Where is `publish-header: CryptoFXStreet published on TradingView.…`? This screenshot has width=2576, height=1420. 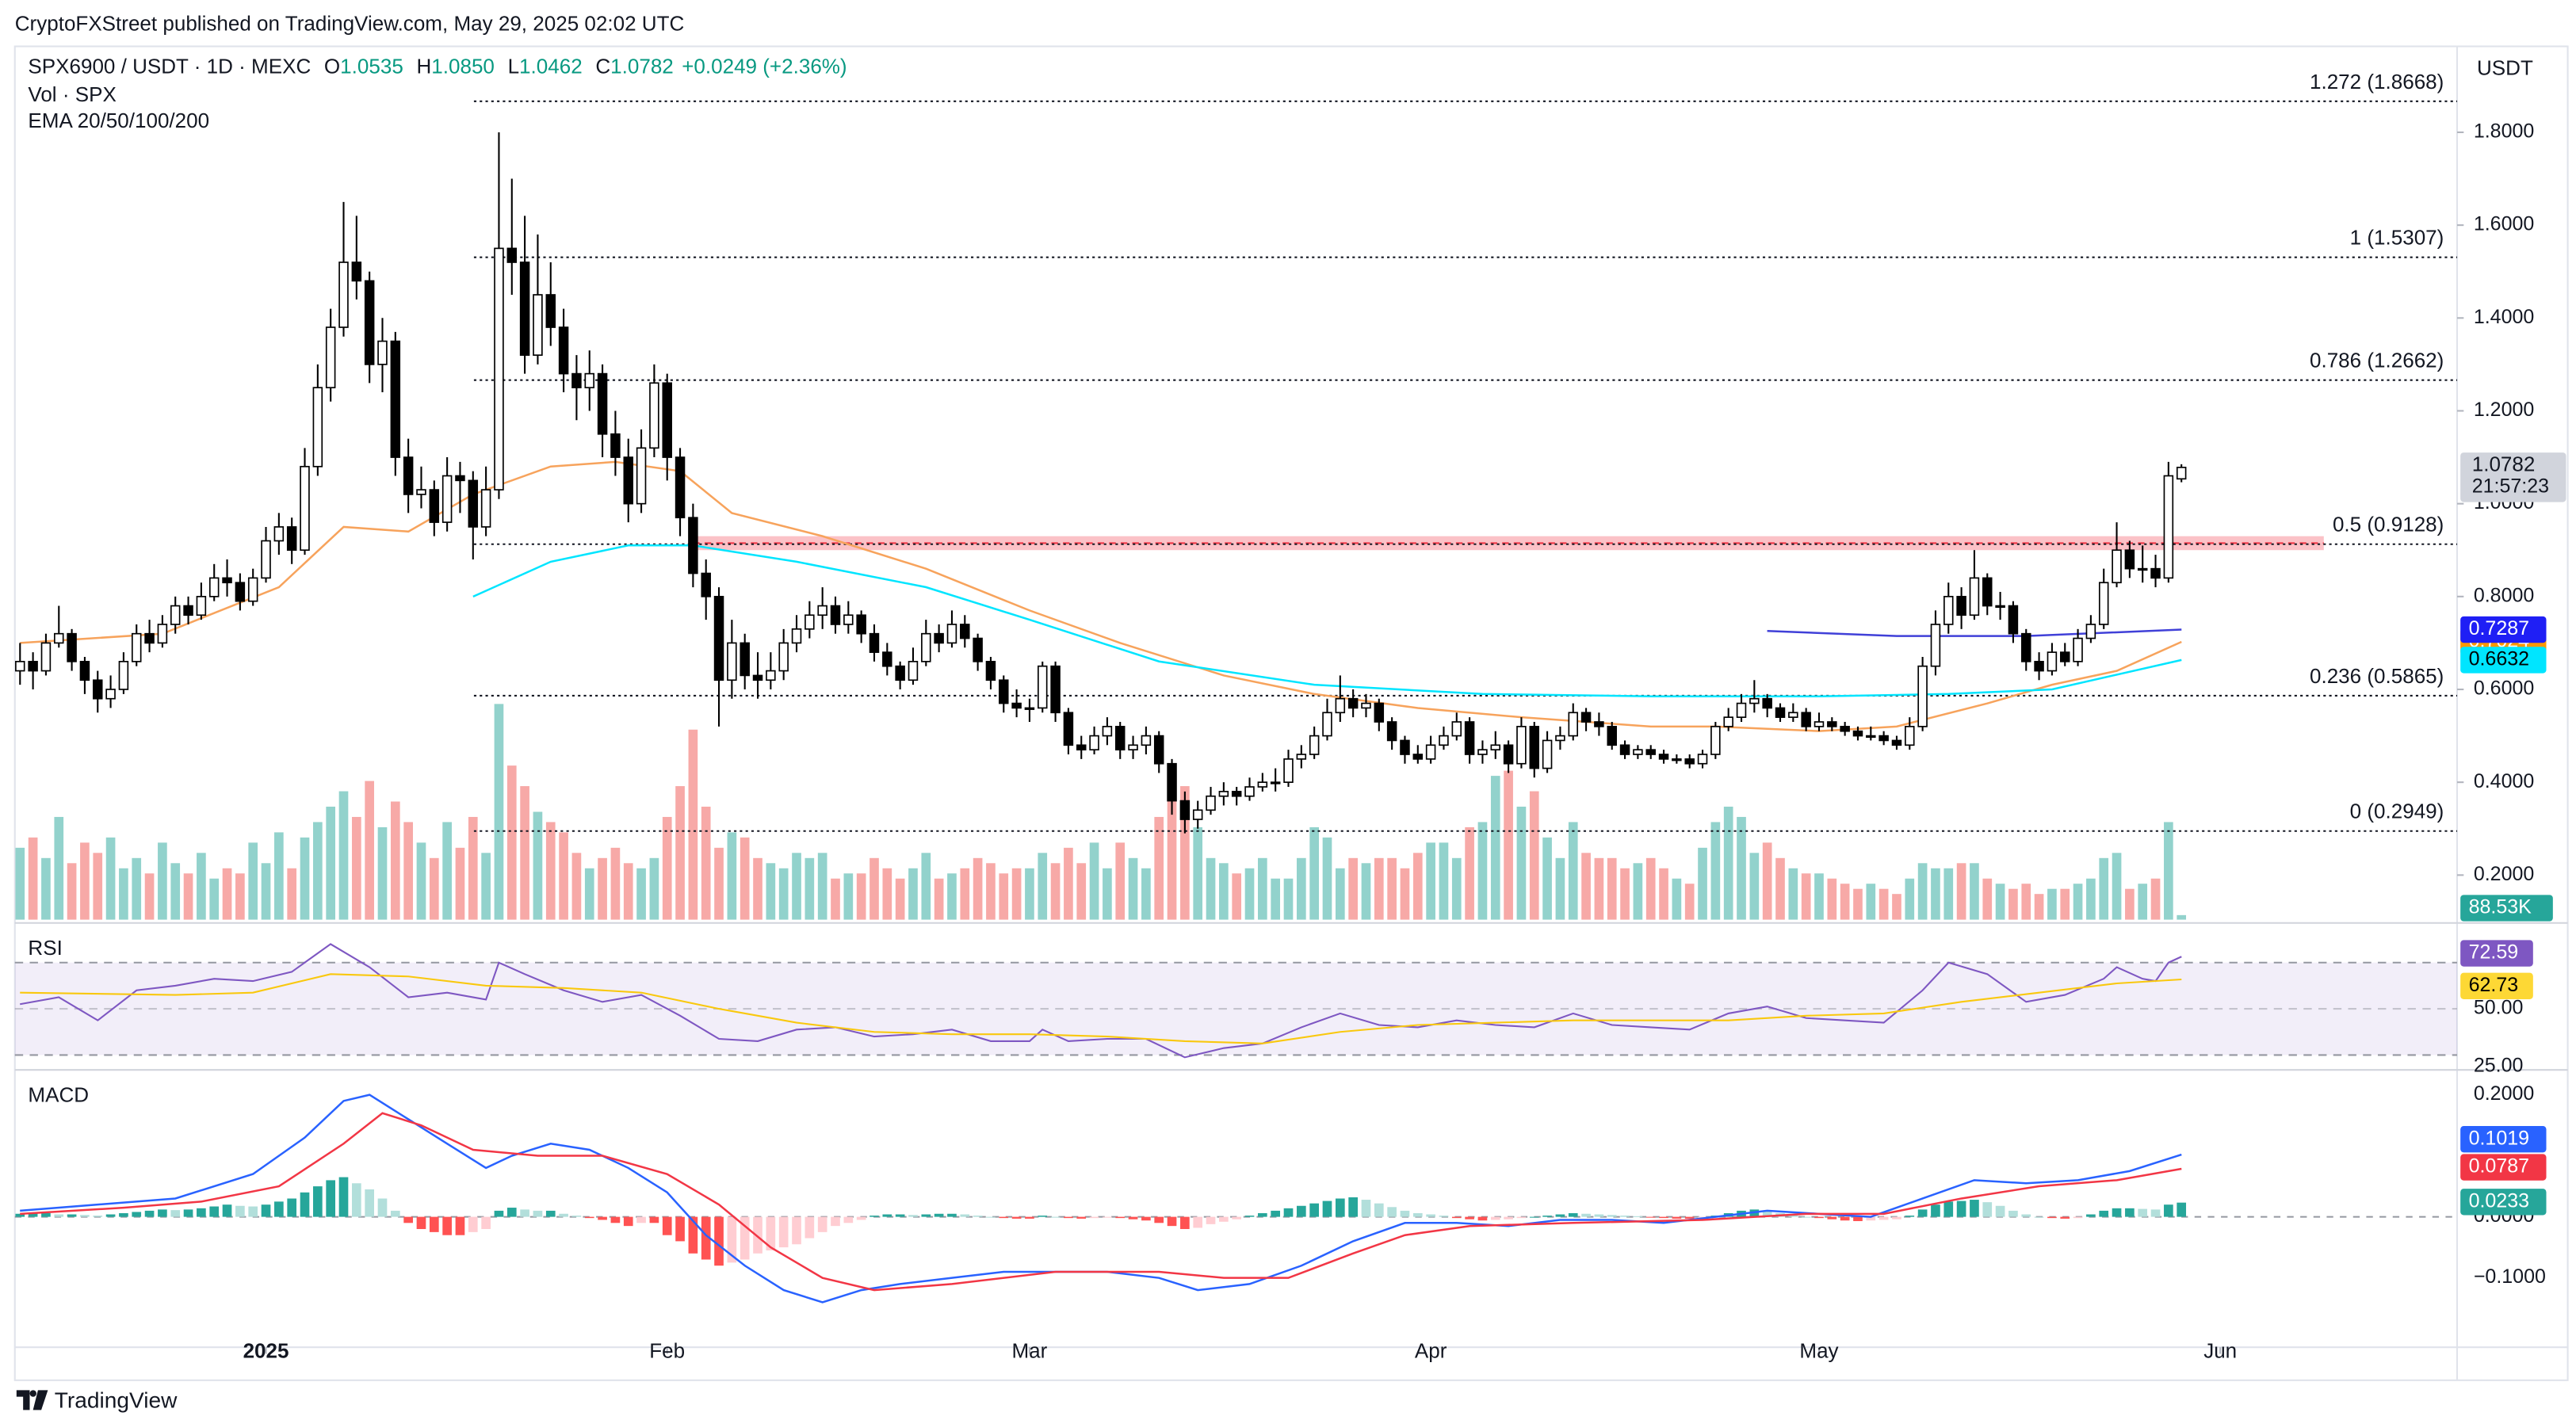 publish-header: CryptoFXStreet published on TradingView.… is located at coordinates (350, 23).